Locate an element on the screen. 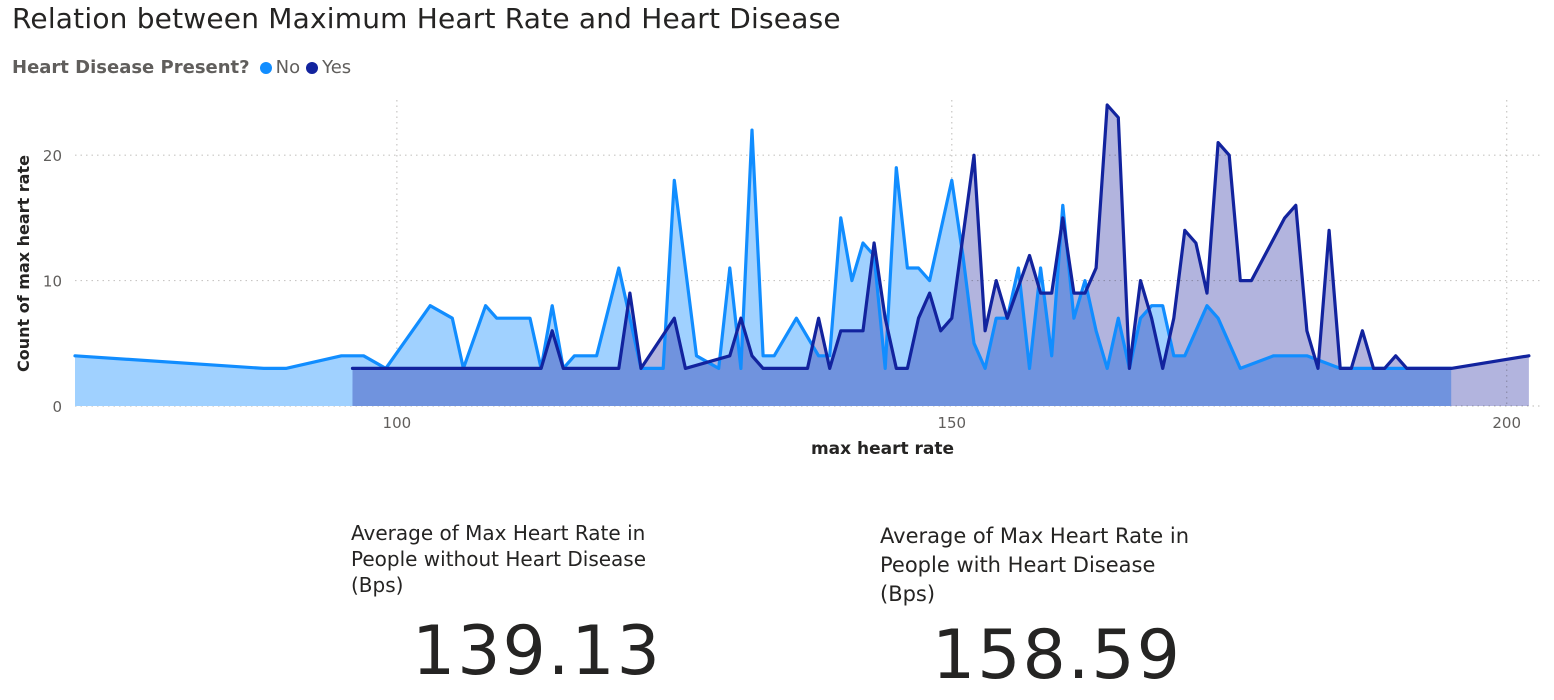  legend-title: Heart Disease Present? is located at coordinates (131, 67).